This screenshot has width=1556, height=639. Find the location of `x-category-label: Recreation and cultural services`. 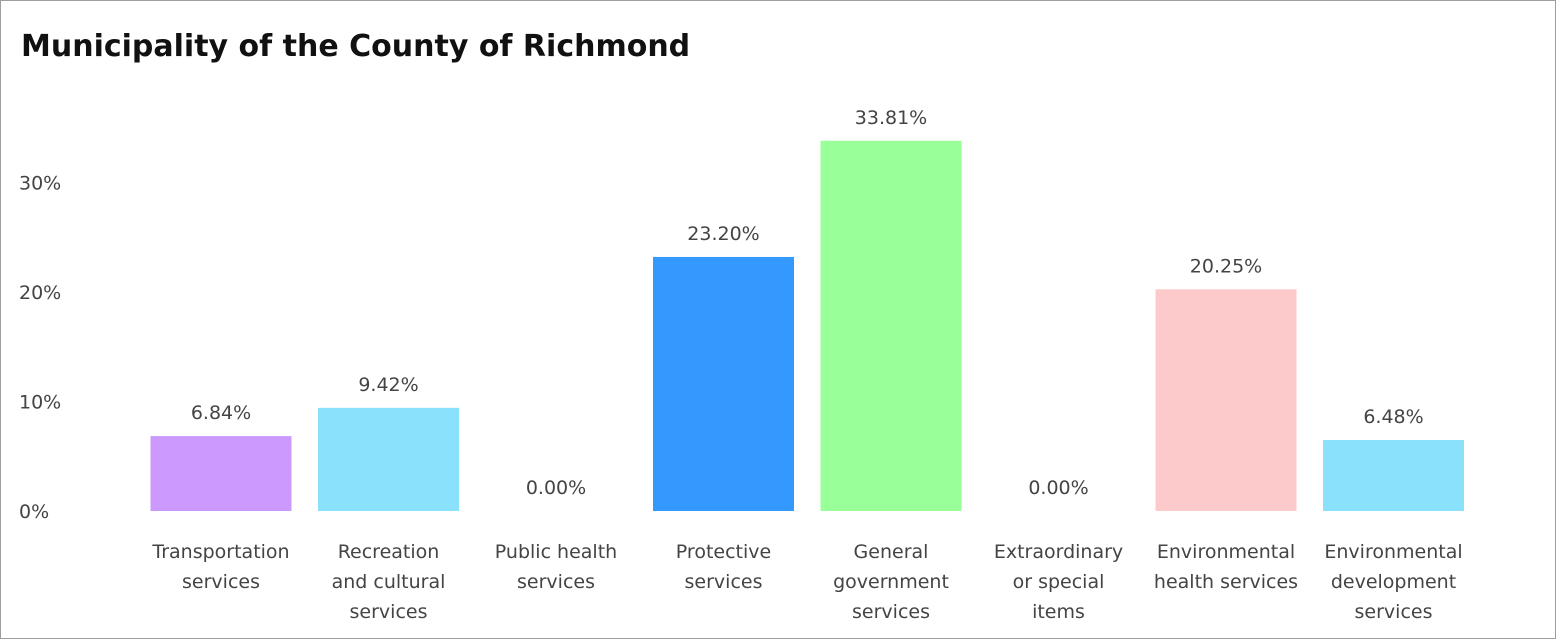

x-category-label: Recreation and cultural services is located at coordinates (389, 582).